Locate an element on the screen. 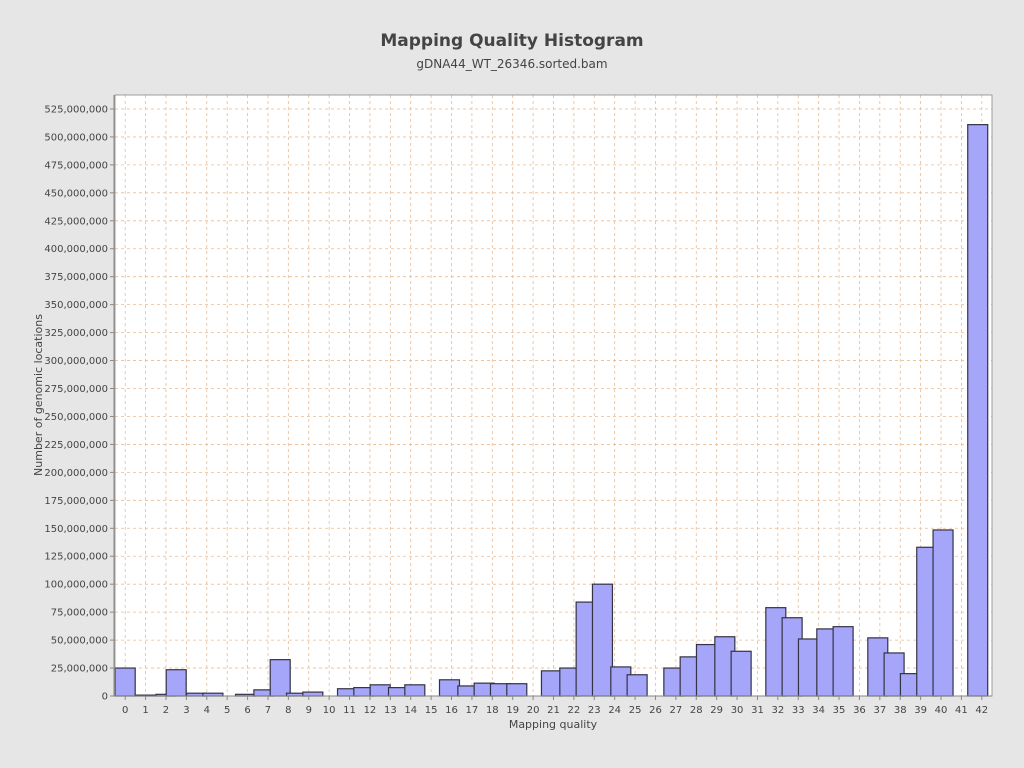 This screenshot has width=1024, height=768. y-tick-label: 125,000,000 is located at coordinates (76, 557).